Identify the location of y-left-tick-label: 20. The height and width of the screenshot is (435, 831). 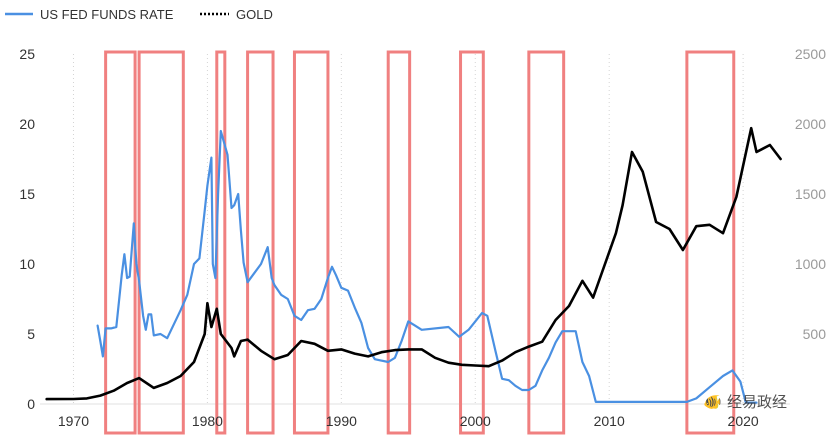
(27, 124).